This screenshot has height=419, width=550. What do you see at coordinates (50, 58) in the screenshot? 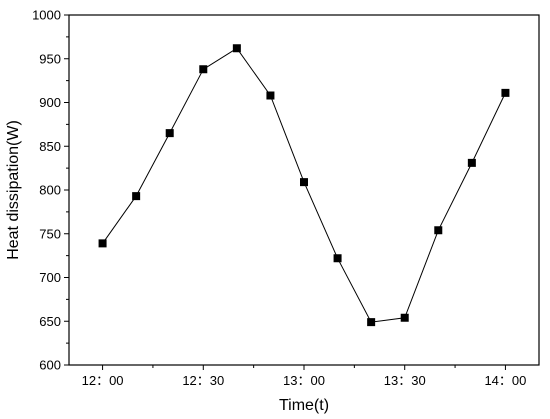
I see `y-tick-label: 950` at bounding box center [50, 58].